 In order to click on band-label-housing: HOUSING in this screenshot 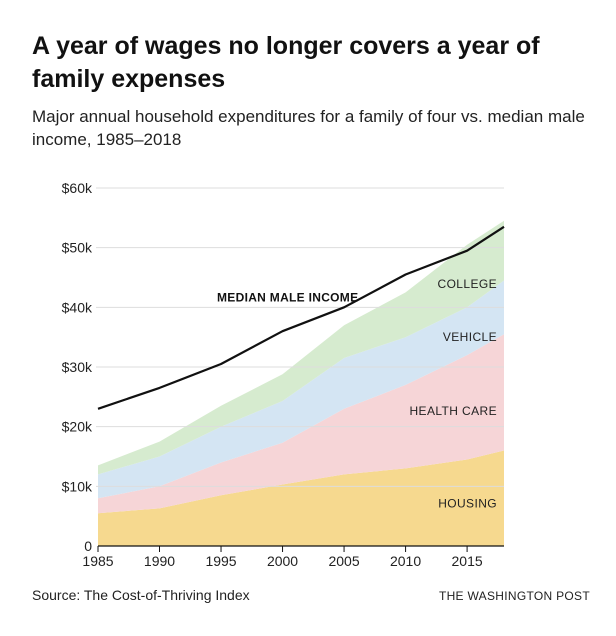, I will do `click(467, 504)`.